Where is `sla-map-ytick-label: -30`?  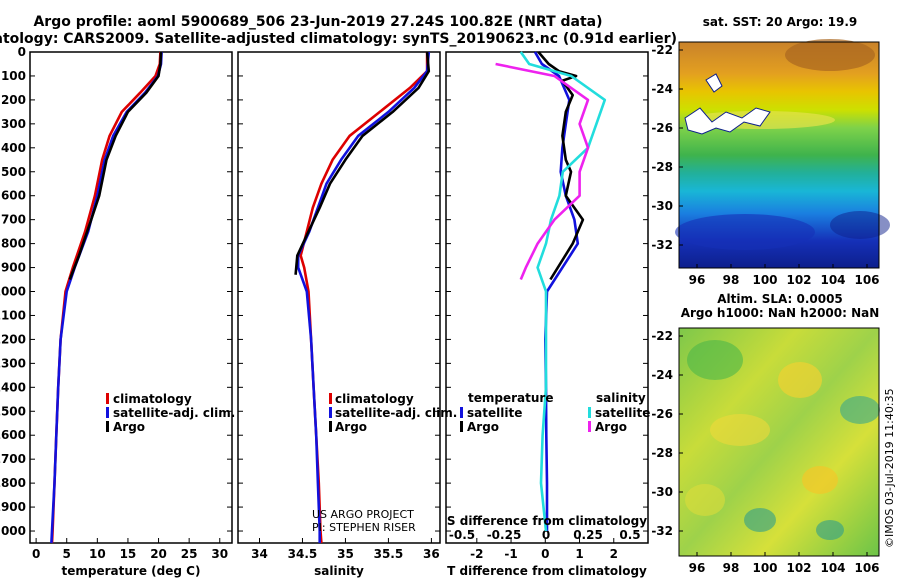 sla-map-ytick-label: -30 is located at coordinates (662, 492).